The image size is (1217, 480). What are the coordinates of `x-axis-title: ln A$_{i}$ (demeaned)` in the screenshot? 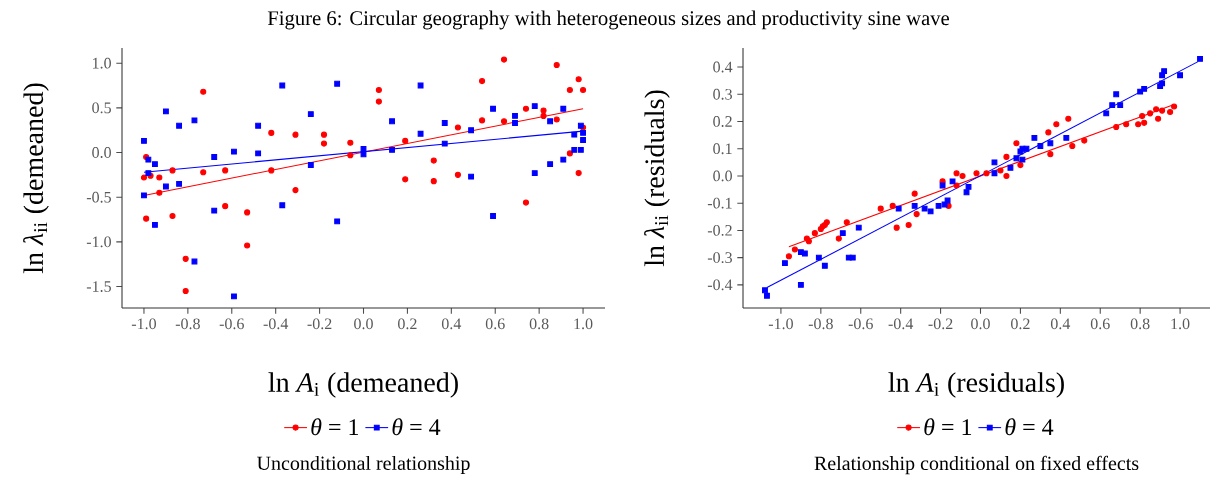 It's located at (363, 385).